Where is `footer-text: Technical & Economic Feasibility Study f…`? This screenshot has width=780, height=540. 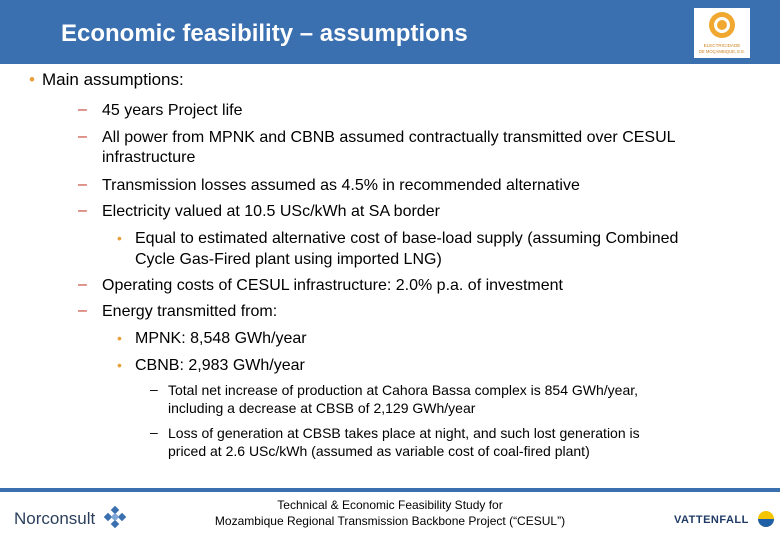
footer-text: Technical & Economic Feasibility Study f… is located at coordinates (390, 513).